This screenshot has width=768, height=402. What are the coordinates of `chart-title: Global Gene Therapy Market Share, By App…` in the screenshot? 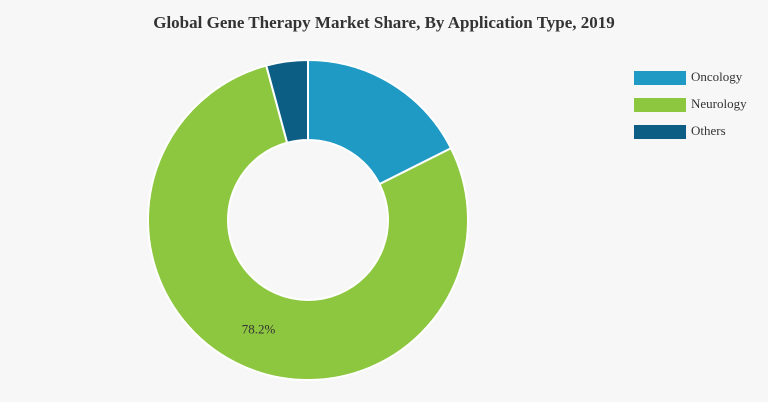 It's located at (384, 22).